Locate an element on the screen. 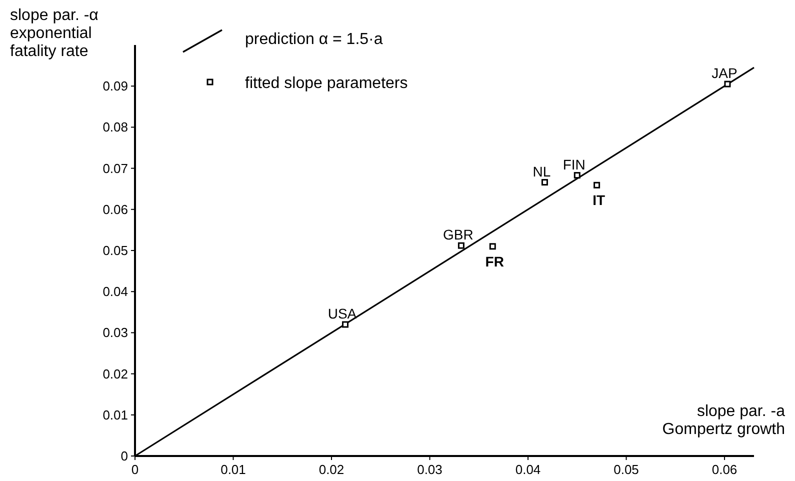 This screenshot has height=481, width=795. annotation: FIN is located at coordinates (574, 164).